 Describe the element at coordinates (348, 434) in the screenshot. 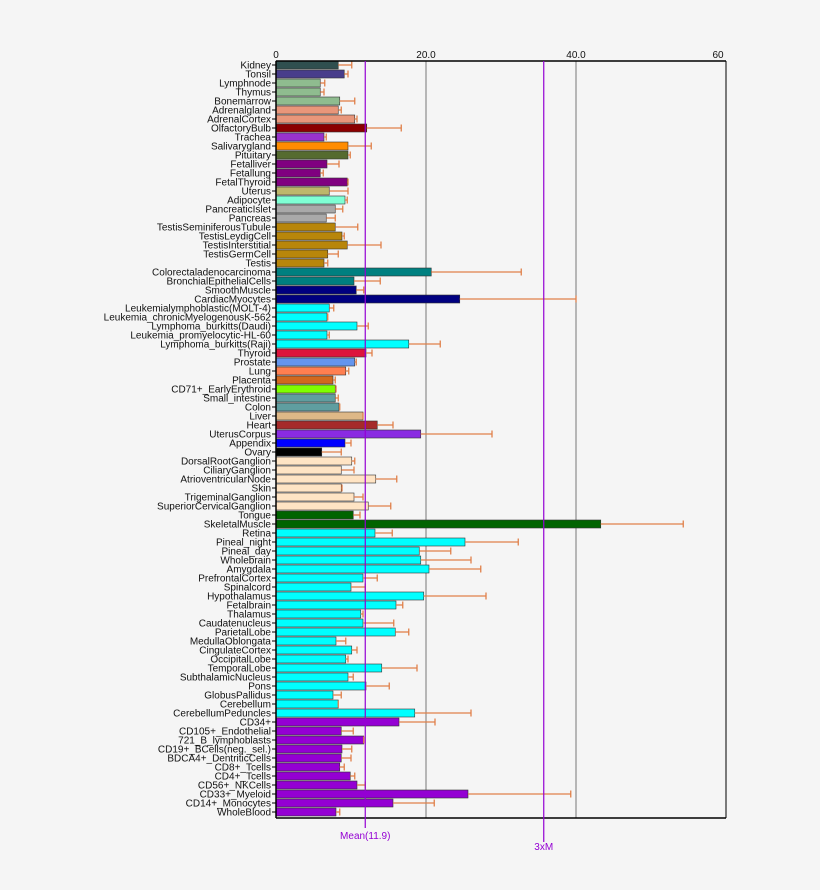

I see `bar-UterusCorpus` at that location.